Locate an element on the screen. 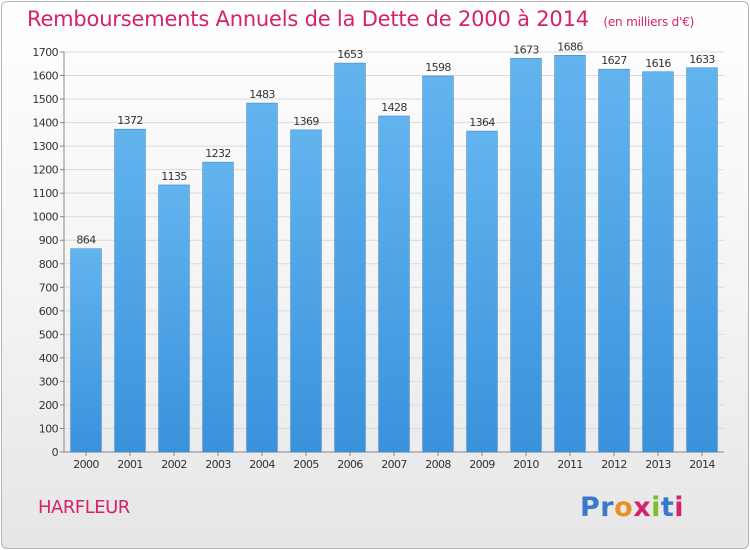  data-label-2009: 1364 is located at coordinates (482, 122).